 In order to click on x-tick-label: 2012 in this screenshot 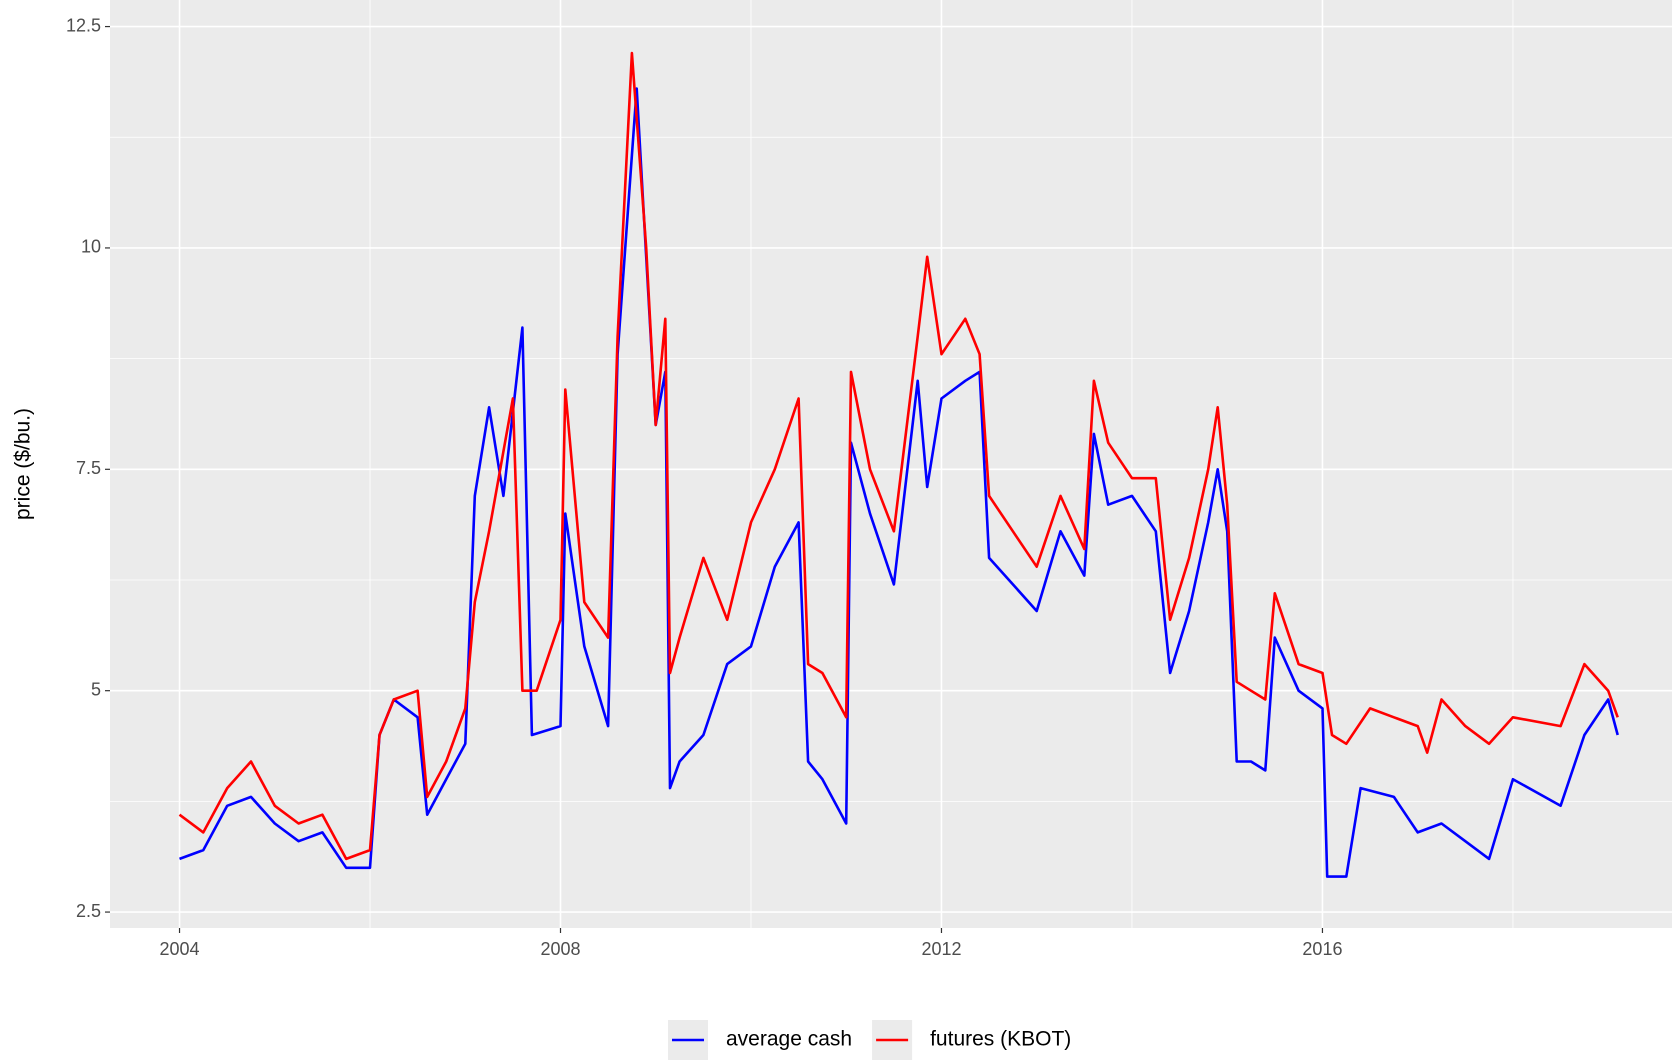, I will do `click(941, 949)`.